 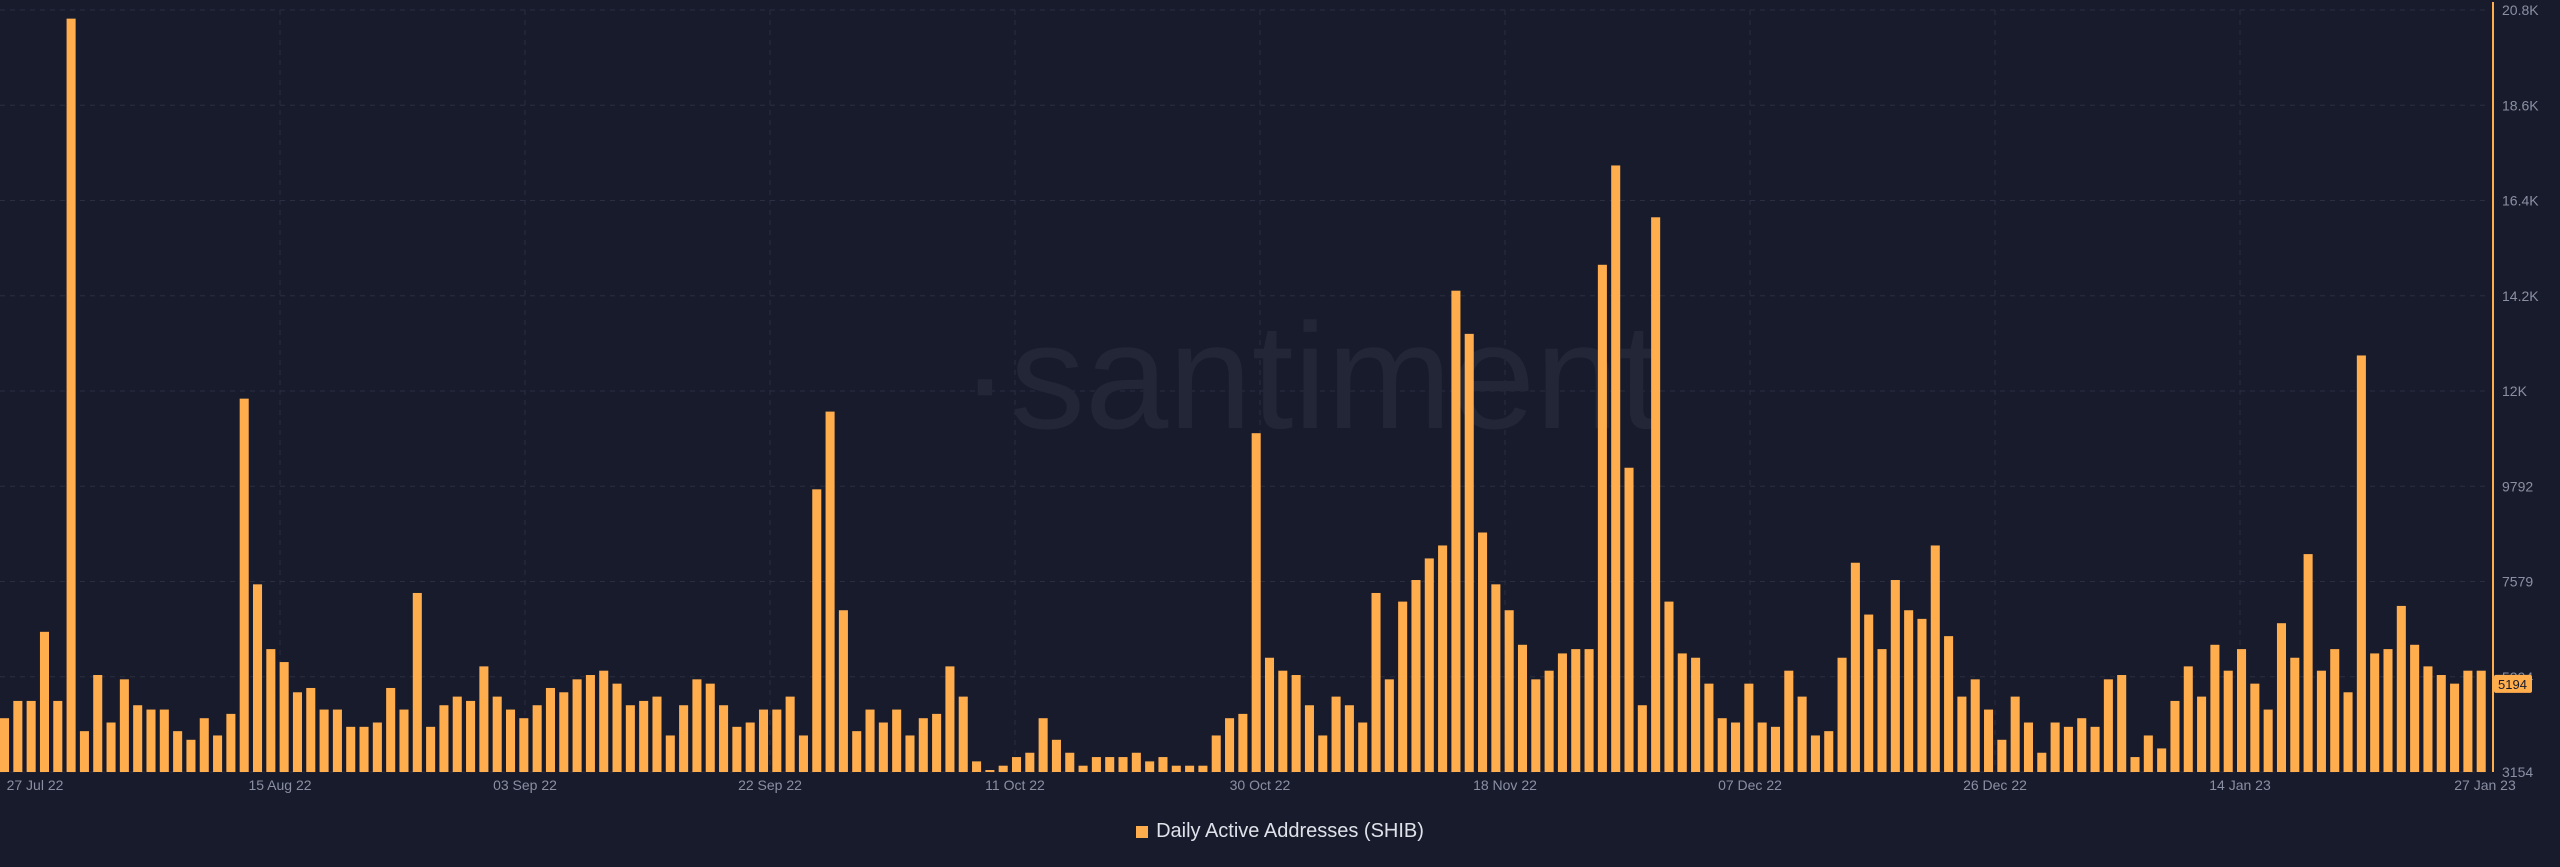 What do you see at coordinates (1280, 831) in the screenshot?
I see `legend: Daily Active Addresses (SHIB)` at bounding box center [1280, 831].